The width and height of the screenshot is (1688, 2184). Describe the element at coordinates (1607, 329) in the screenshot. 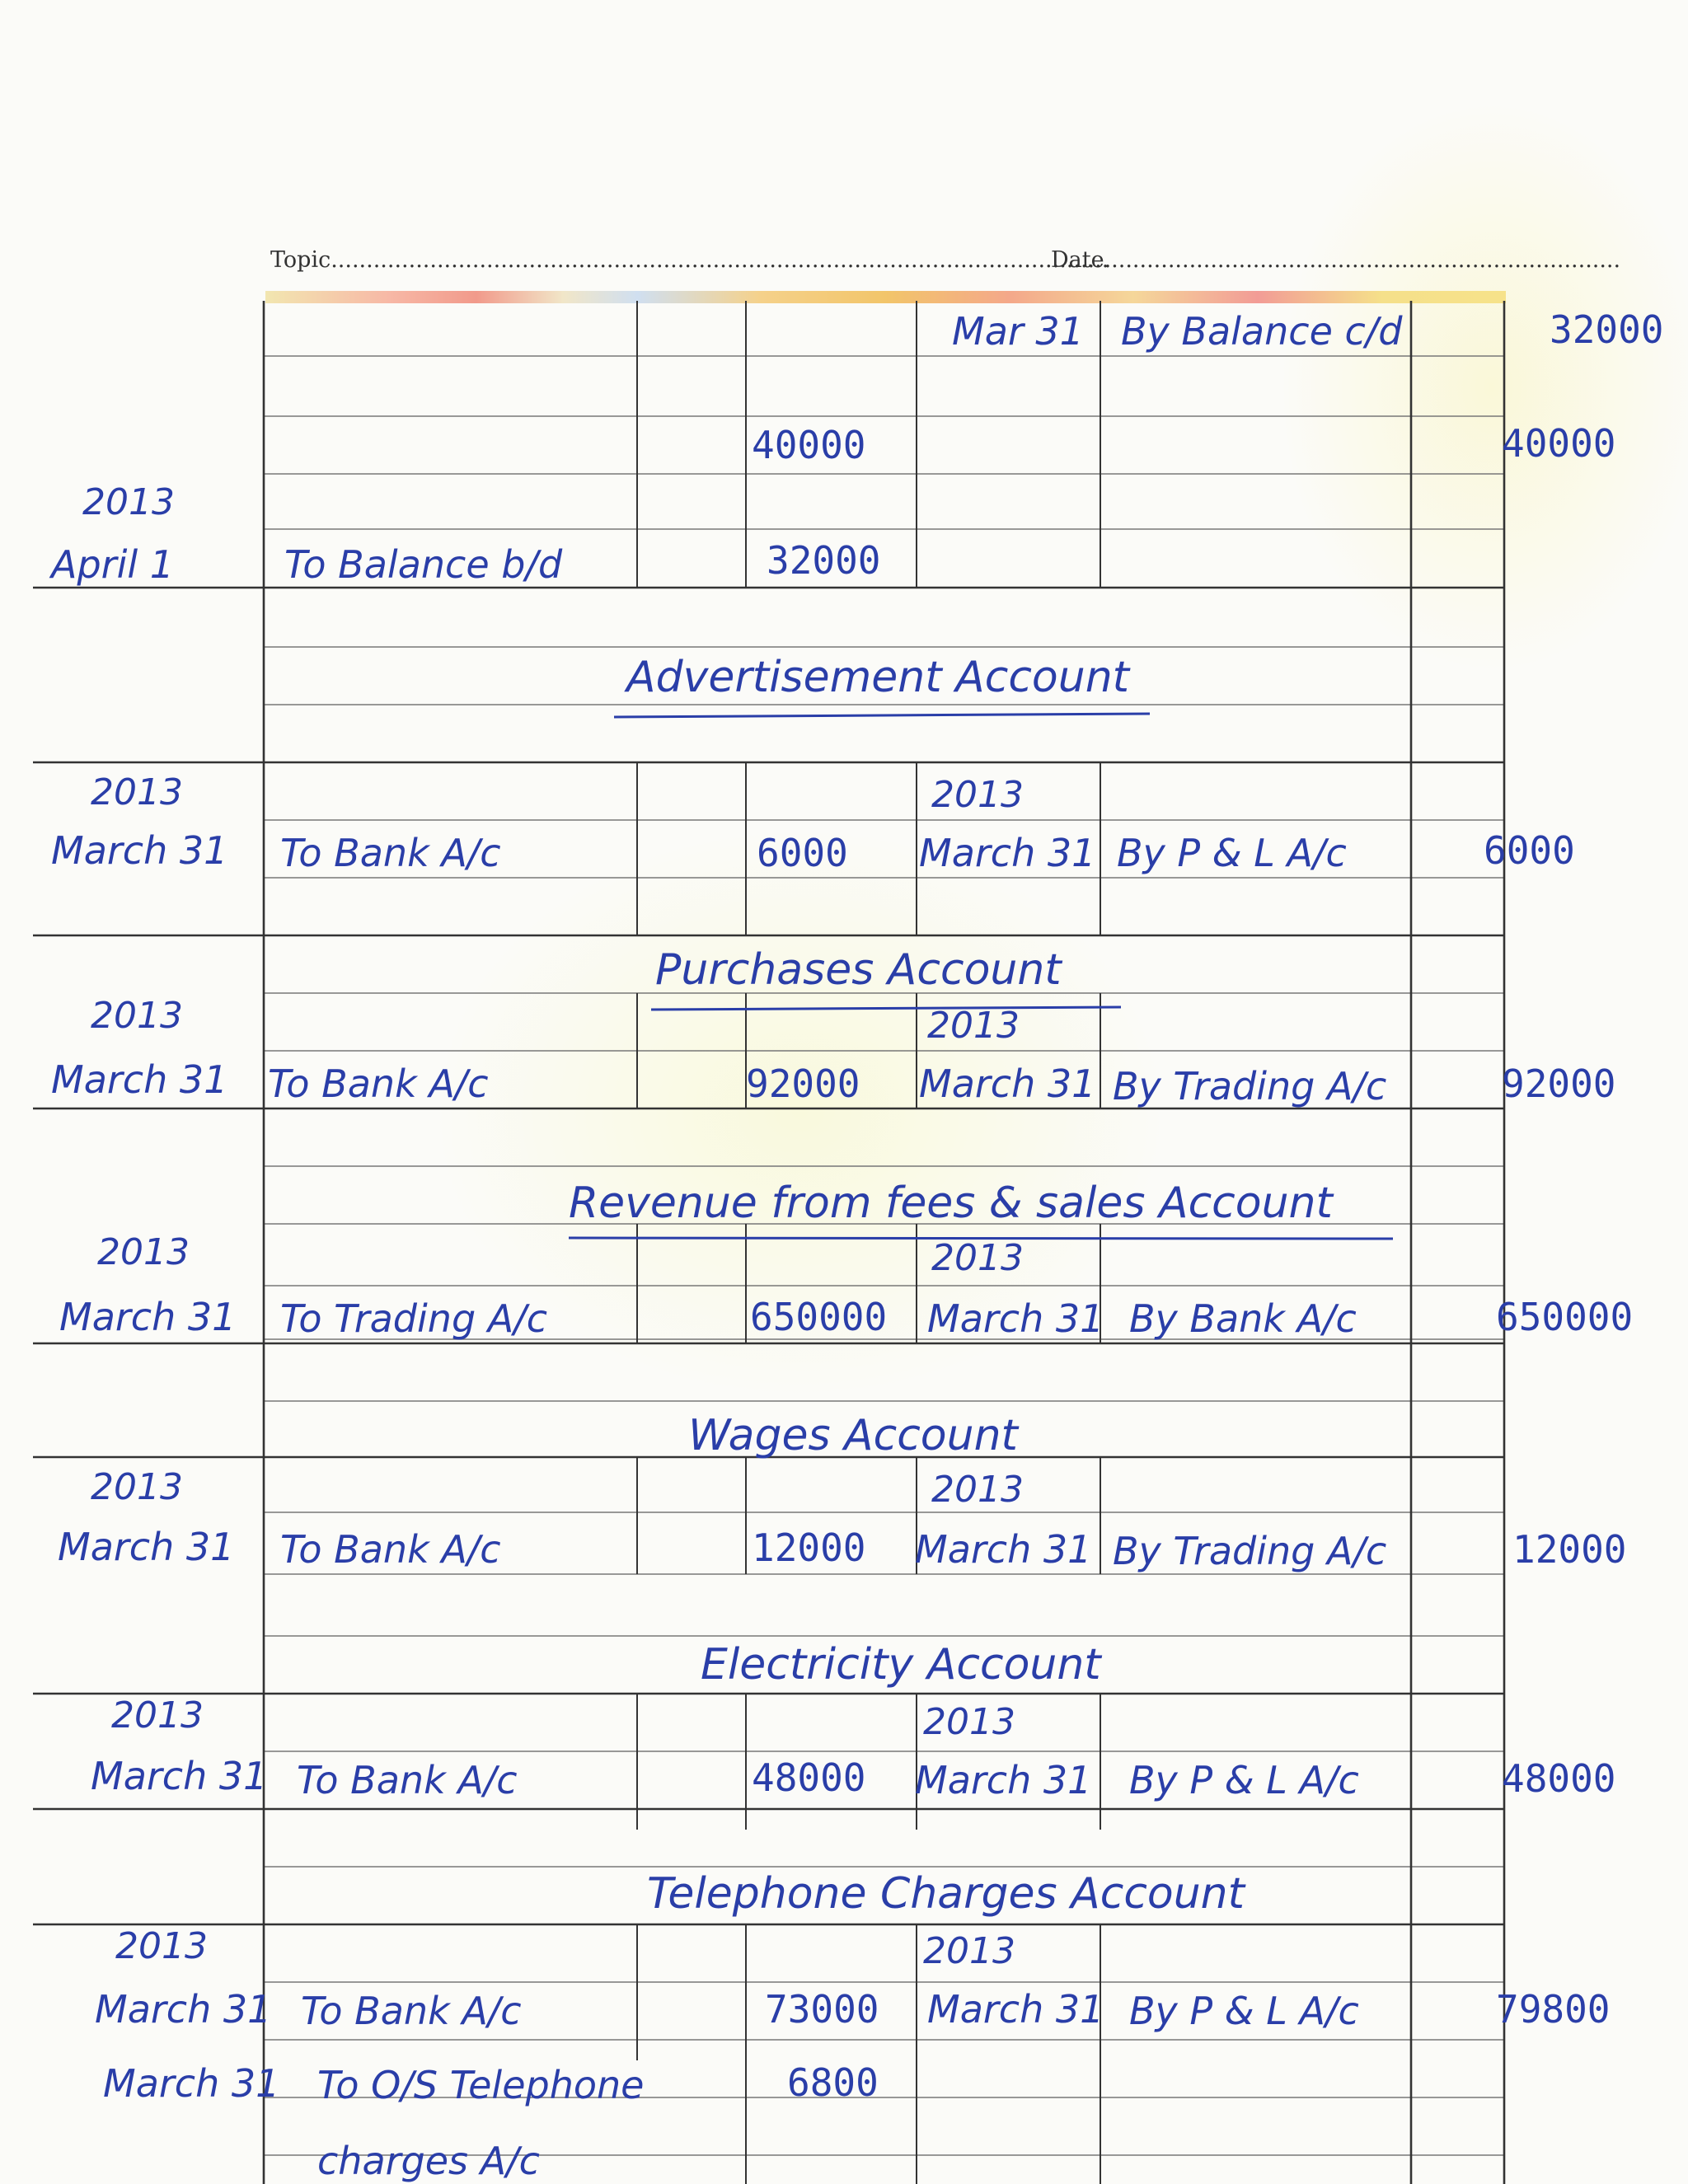

I see `balance-cd-amount: 32000` at that location.